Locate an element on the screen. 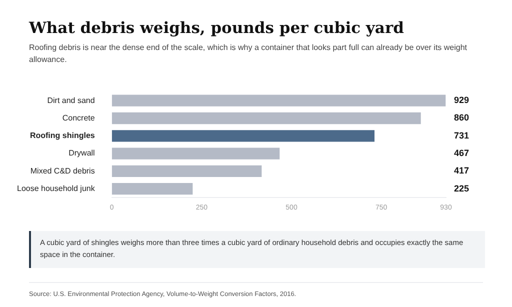 The height and width of the screenshot is (307, 512). chart-subtitle: Roofing debris is near the dense end of the scale, which is why a container that looks part full can already be over its weight allowance. is located at coordinates (248, 54).